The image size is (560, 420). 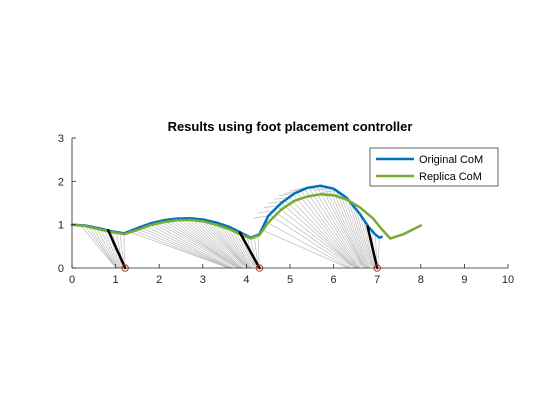 I want to click on y-tick-label: 3, so click(x=61, y=139).